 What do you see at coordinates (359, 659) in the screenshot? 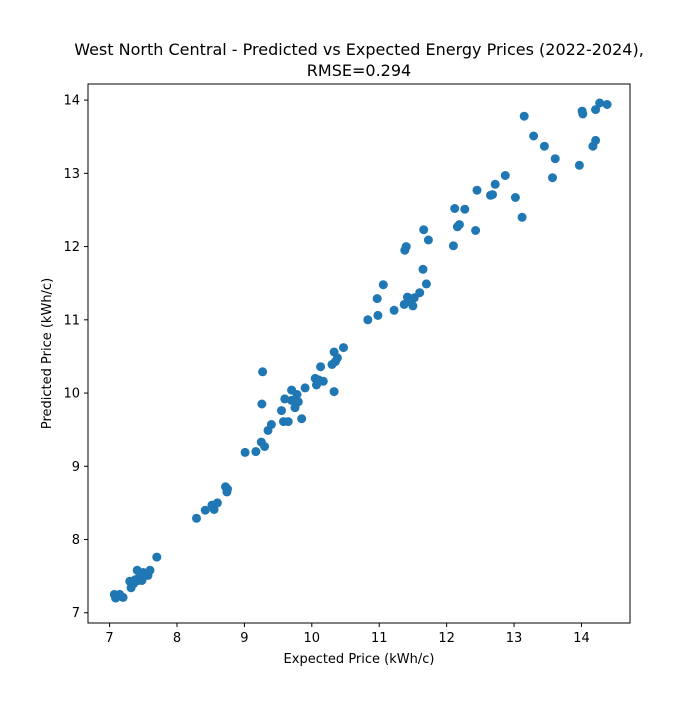
I see `x-axis-label: Expected Price (kWh/c)` at bounding box center [359, 659].